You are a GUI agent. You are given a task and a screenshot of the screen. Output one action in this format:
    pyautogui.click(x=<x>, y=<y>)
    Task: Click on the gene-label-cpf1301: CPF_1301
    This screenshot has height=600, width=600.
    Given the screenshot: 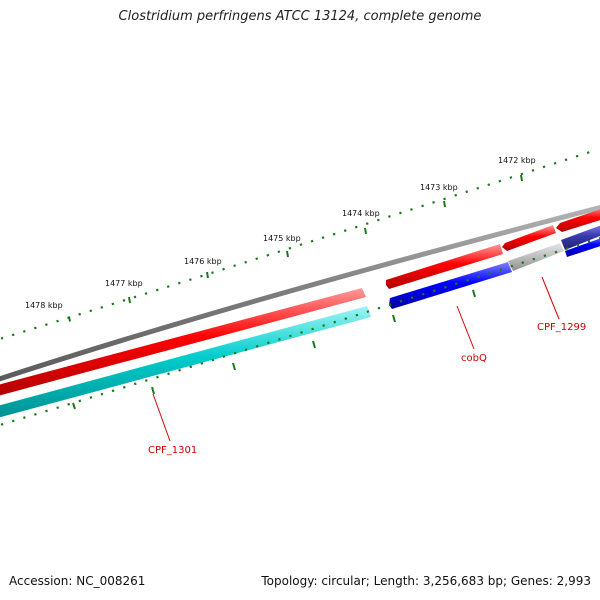 What is the action you would take?
    pyautogui.click(x=172, y=450)
    